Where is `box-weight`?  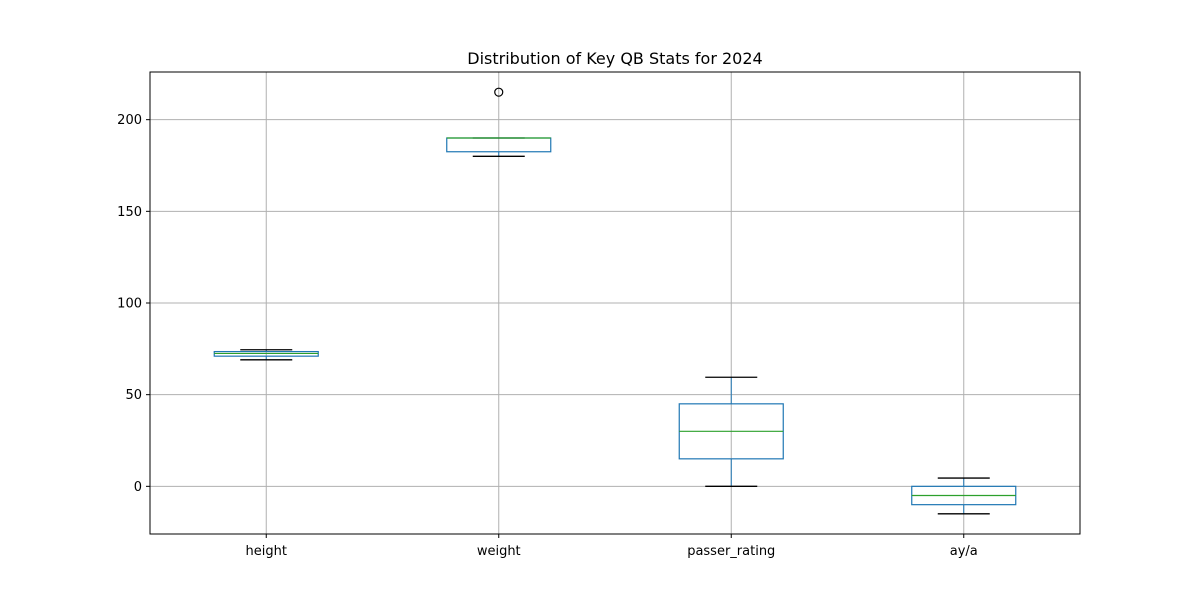
box-weight is located at coordinates (499, 122).